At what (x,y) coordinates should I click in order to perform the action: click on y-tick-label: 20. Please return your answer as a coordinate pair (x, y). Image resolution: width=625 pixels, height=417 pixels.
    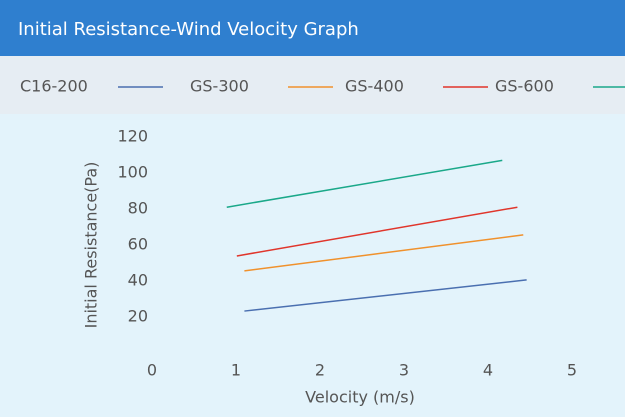
    Looking at the image, I should click on (138, 316).